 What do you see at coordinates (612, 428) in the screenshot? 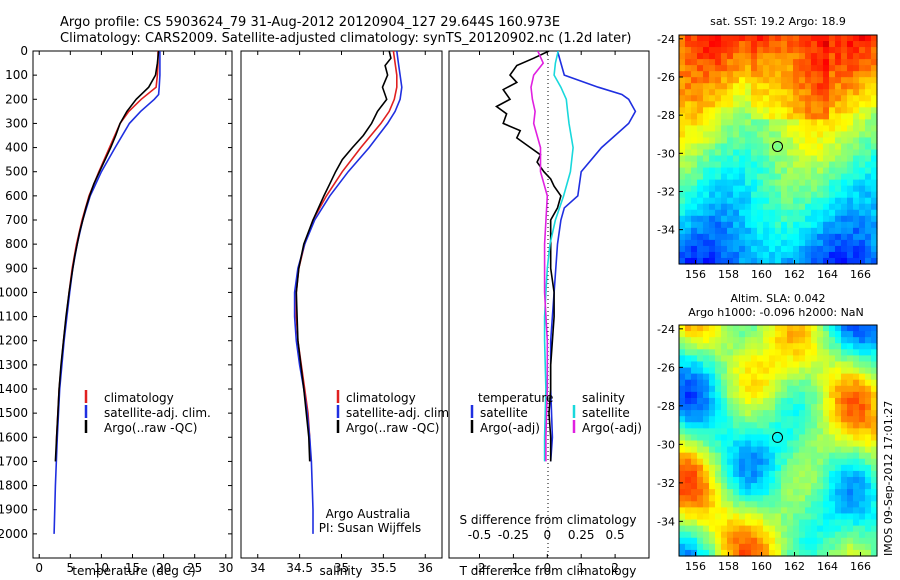
I see `legend-label-s-argo: Argo(-adj)` at bounding box center [612, 428].